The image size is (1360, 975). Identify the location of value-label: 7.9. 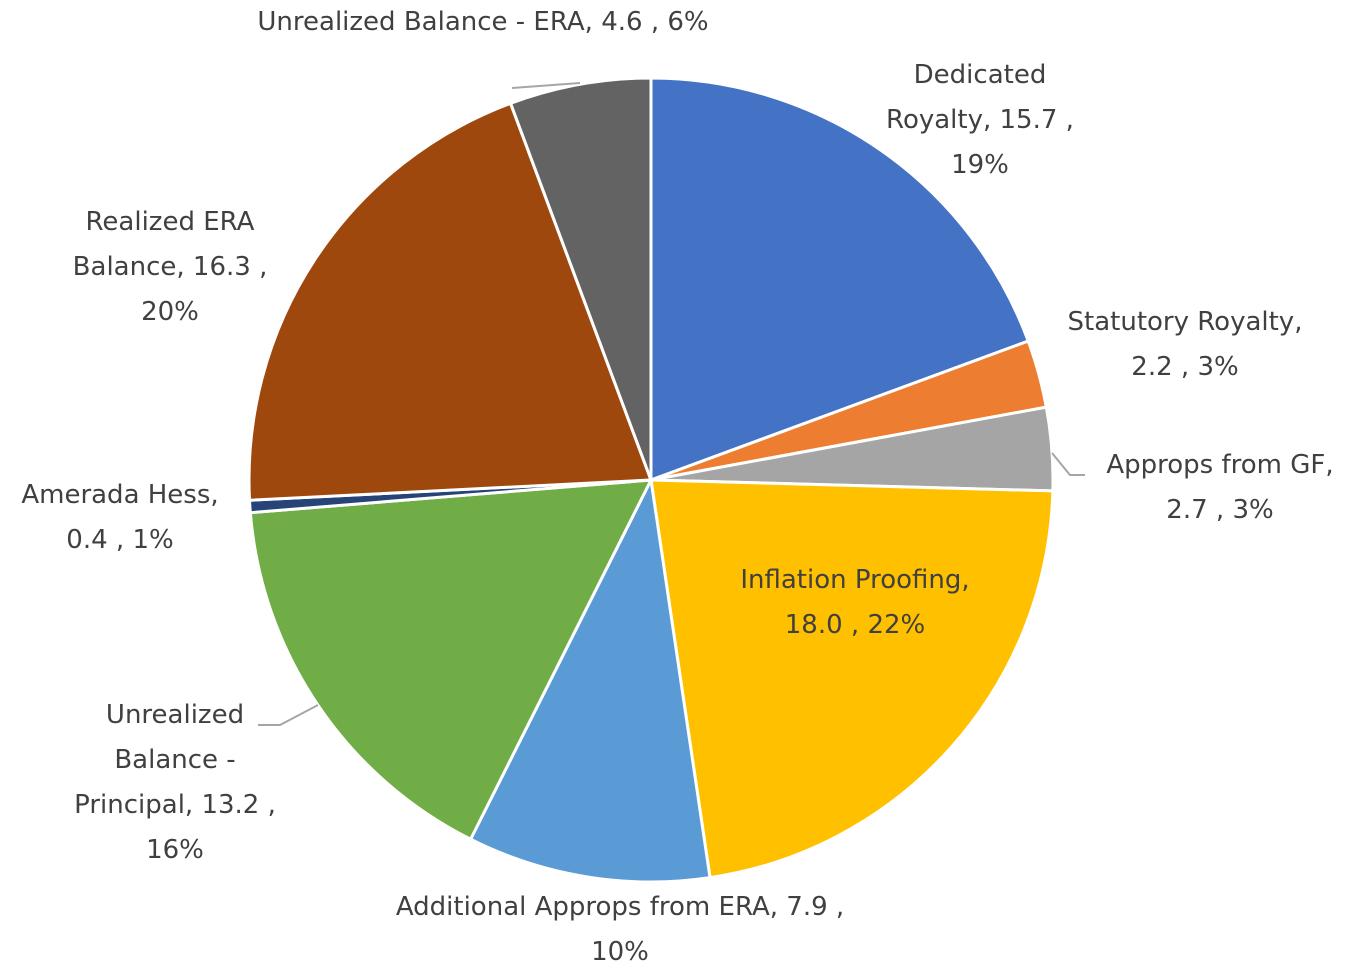
(807, 907).